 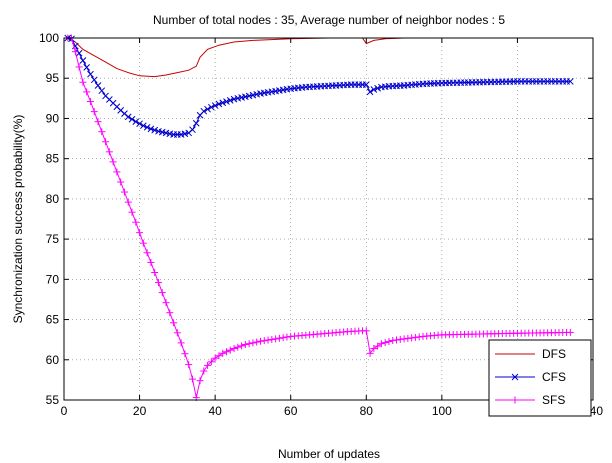 What do you see at coordinates (53, 239) in the screenshot?
I see `y-tick-label: 75` at bounding box center [53, 239].